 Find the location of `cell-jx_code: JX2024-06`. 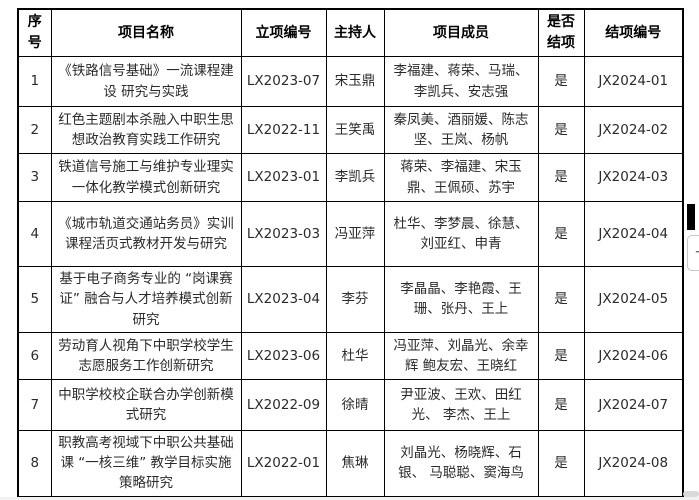

cell-jx_code: JX2024-06 is located at coordinates (633, 355).